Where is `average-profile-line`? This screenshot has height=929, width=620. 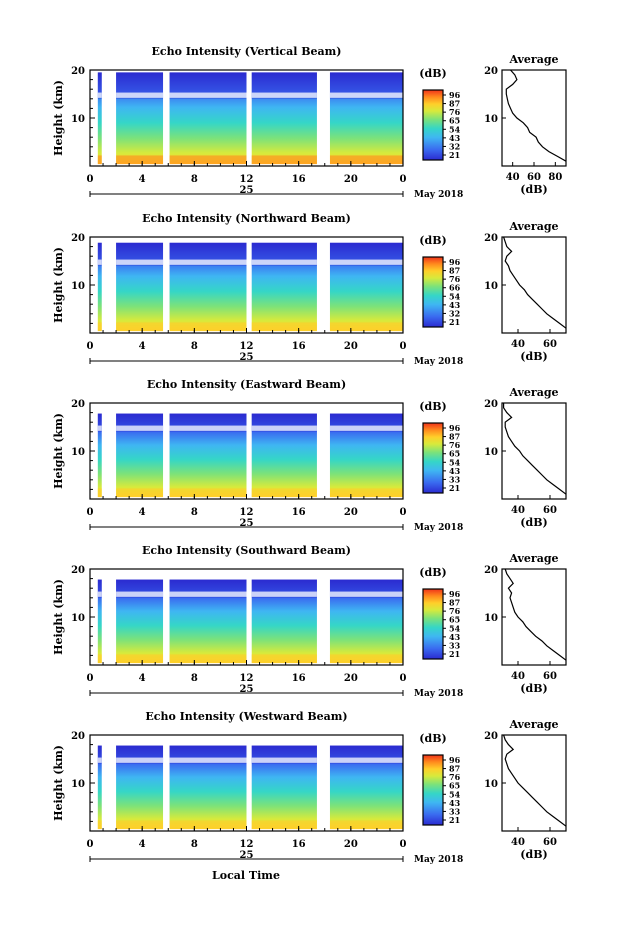
average-profile-line is located at coordinates (536, 115).